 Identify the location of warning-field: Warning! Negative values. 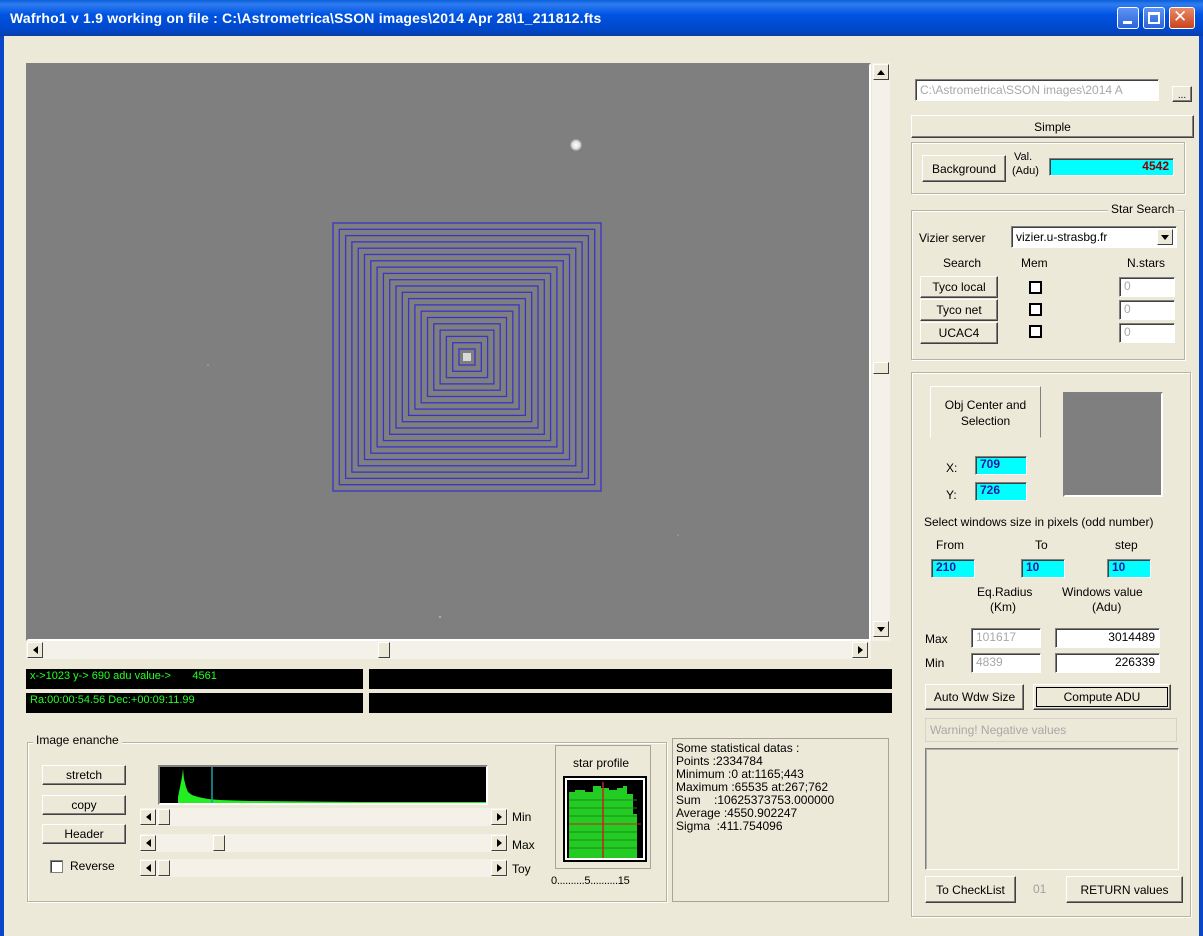
(1051, 730).